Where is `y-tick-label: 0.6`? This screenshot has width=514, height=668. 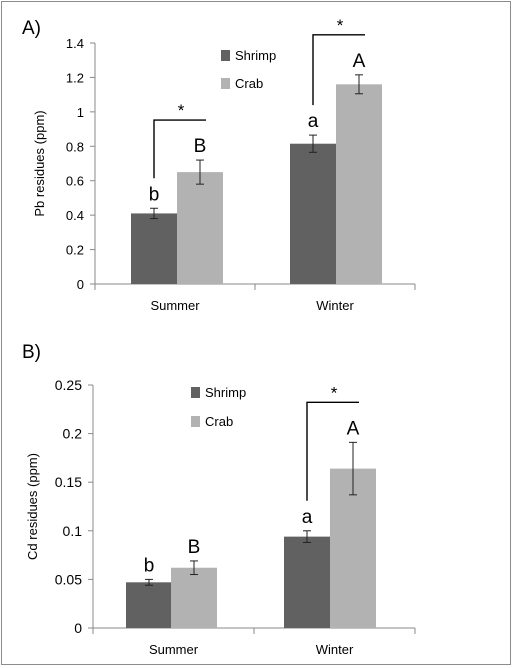 y-tick-label: 0.6 is located at coordinates (75, 181).